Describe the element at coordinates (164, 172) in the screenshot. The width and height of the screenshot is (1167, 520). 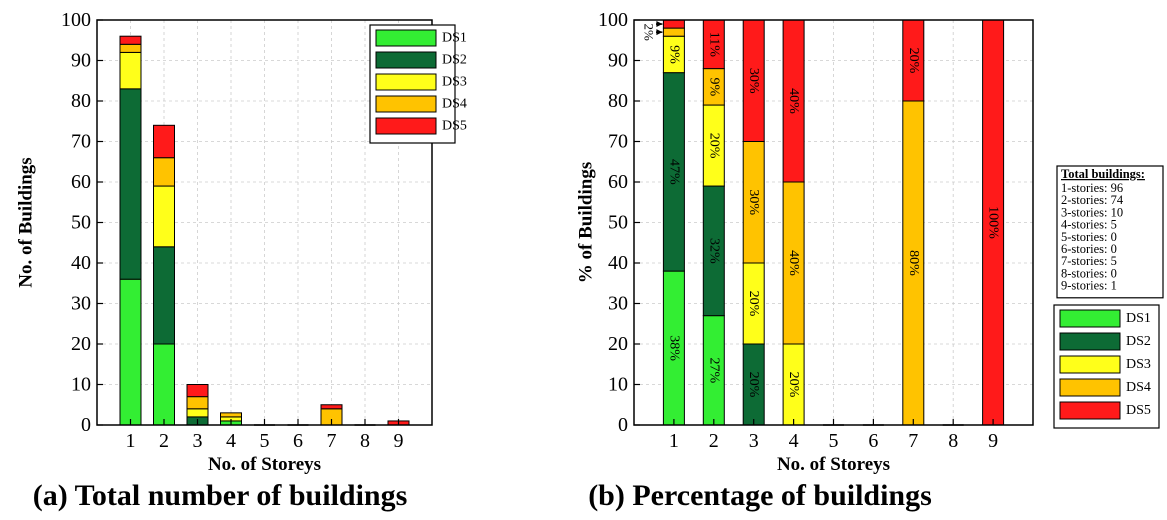
I see `bar-segment-2-ds4` at that location.